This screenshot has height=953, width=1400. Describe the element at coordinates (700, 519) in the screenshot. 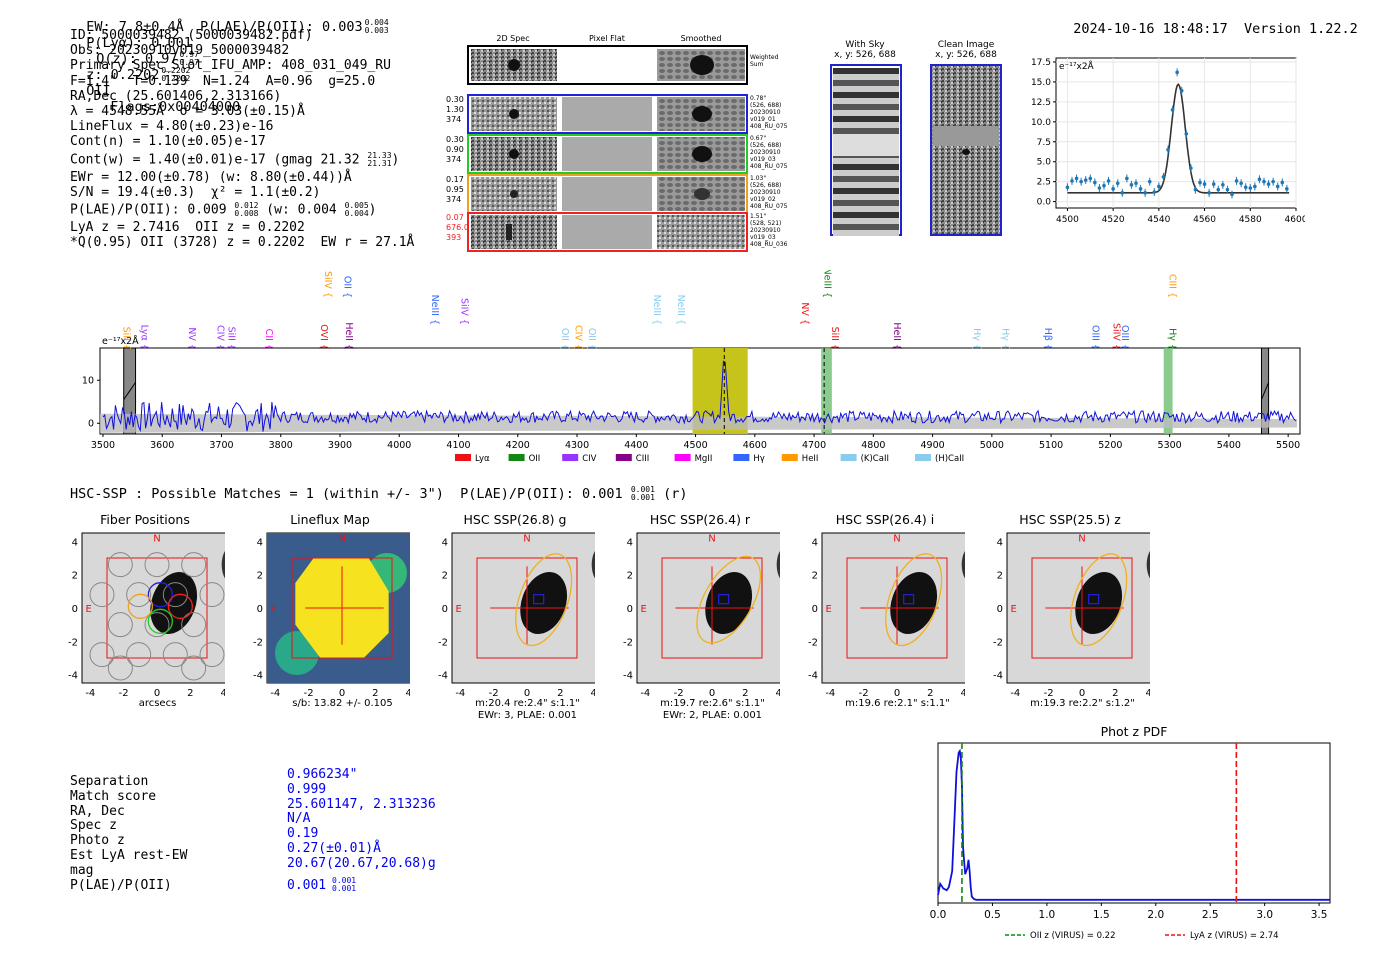

I see `hsc-panel-title: HSC SSP(26.4) r` at that location.